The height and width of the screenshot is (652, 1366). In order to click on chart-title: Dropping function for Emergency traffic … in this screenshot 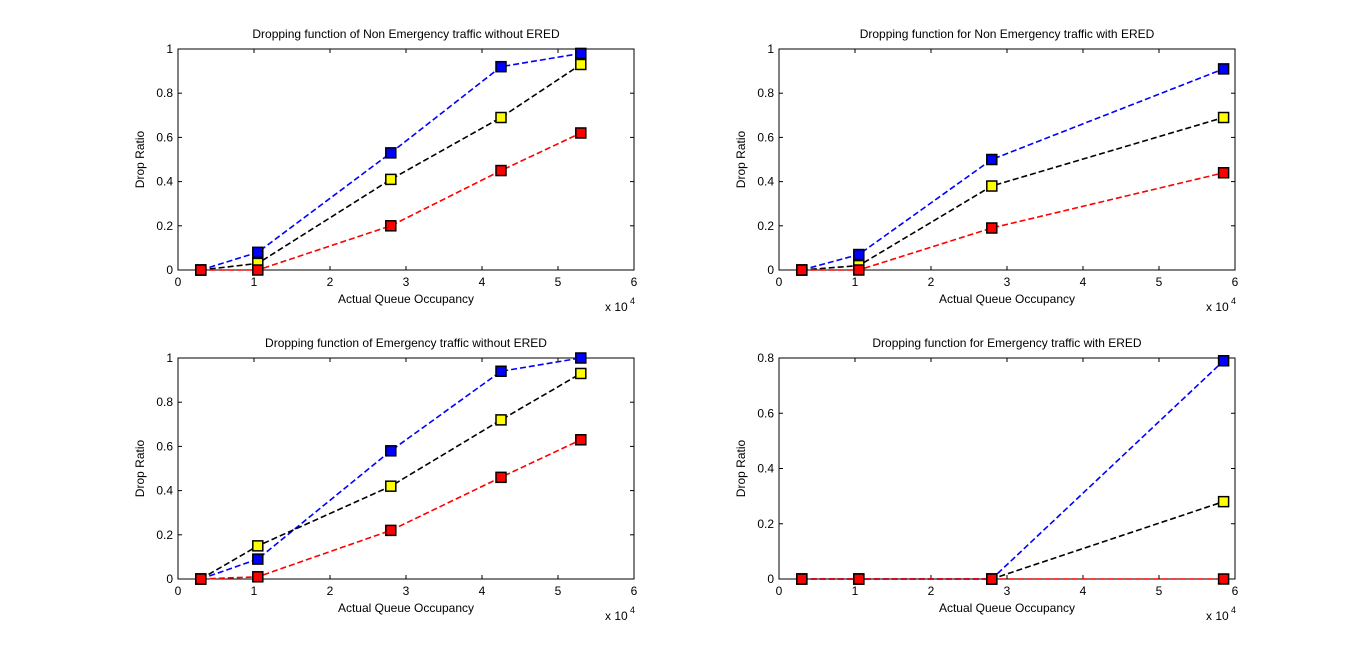, I will do `click(1007, 343)`.